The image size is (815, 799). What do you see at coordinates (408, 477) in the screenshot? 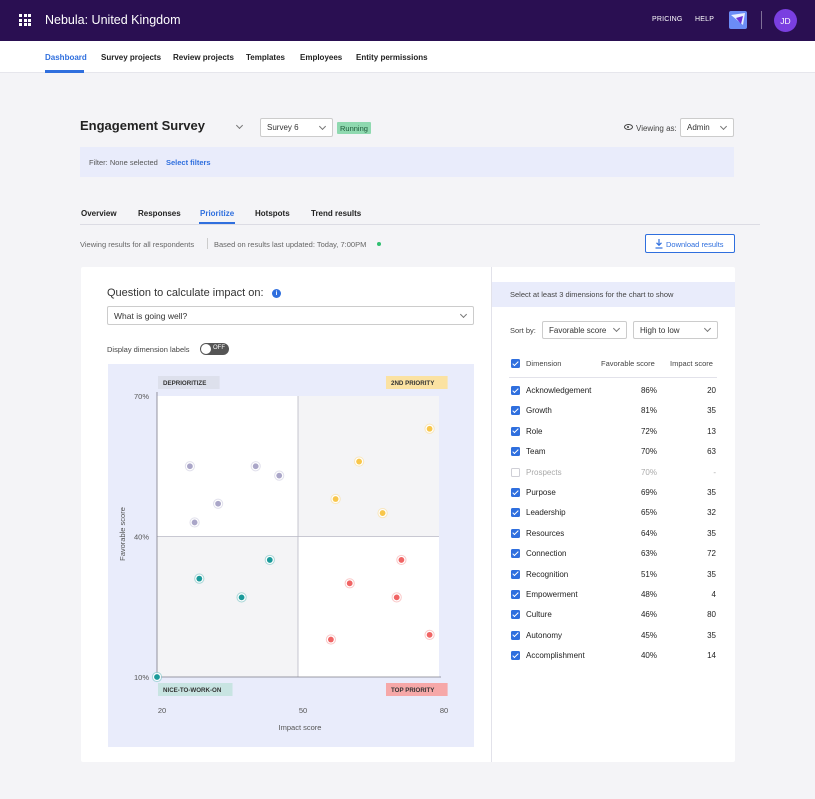
I see `table-row: Prospects 70% -` at bounding box center [408, 477].